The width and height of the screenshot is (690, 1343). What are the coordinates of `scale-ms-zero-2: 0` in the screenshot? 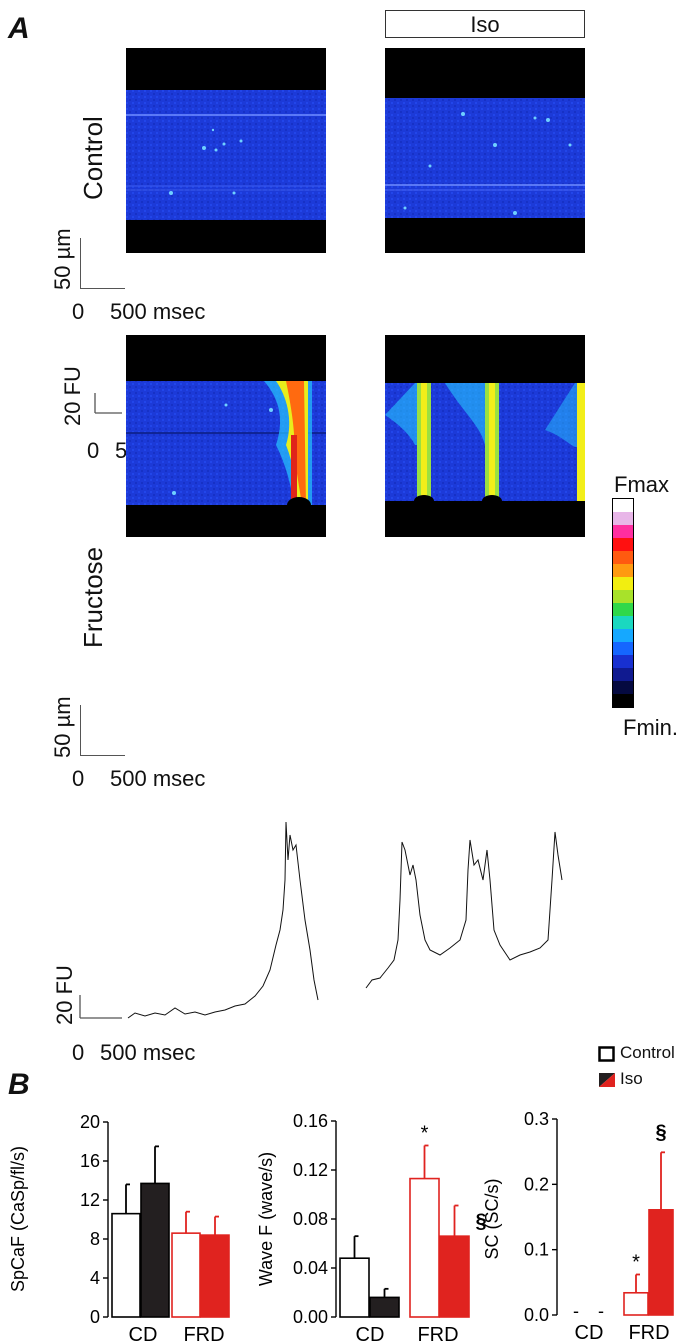 It's located at (93, 450).